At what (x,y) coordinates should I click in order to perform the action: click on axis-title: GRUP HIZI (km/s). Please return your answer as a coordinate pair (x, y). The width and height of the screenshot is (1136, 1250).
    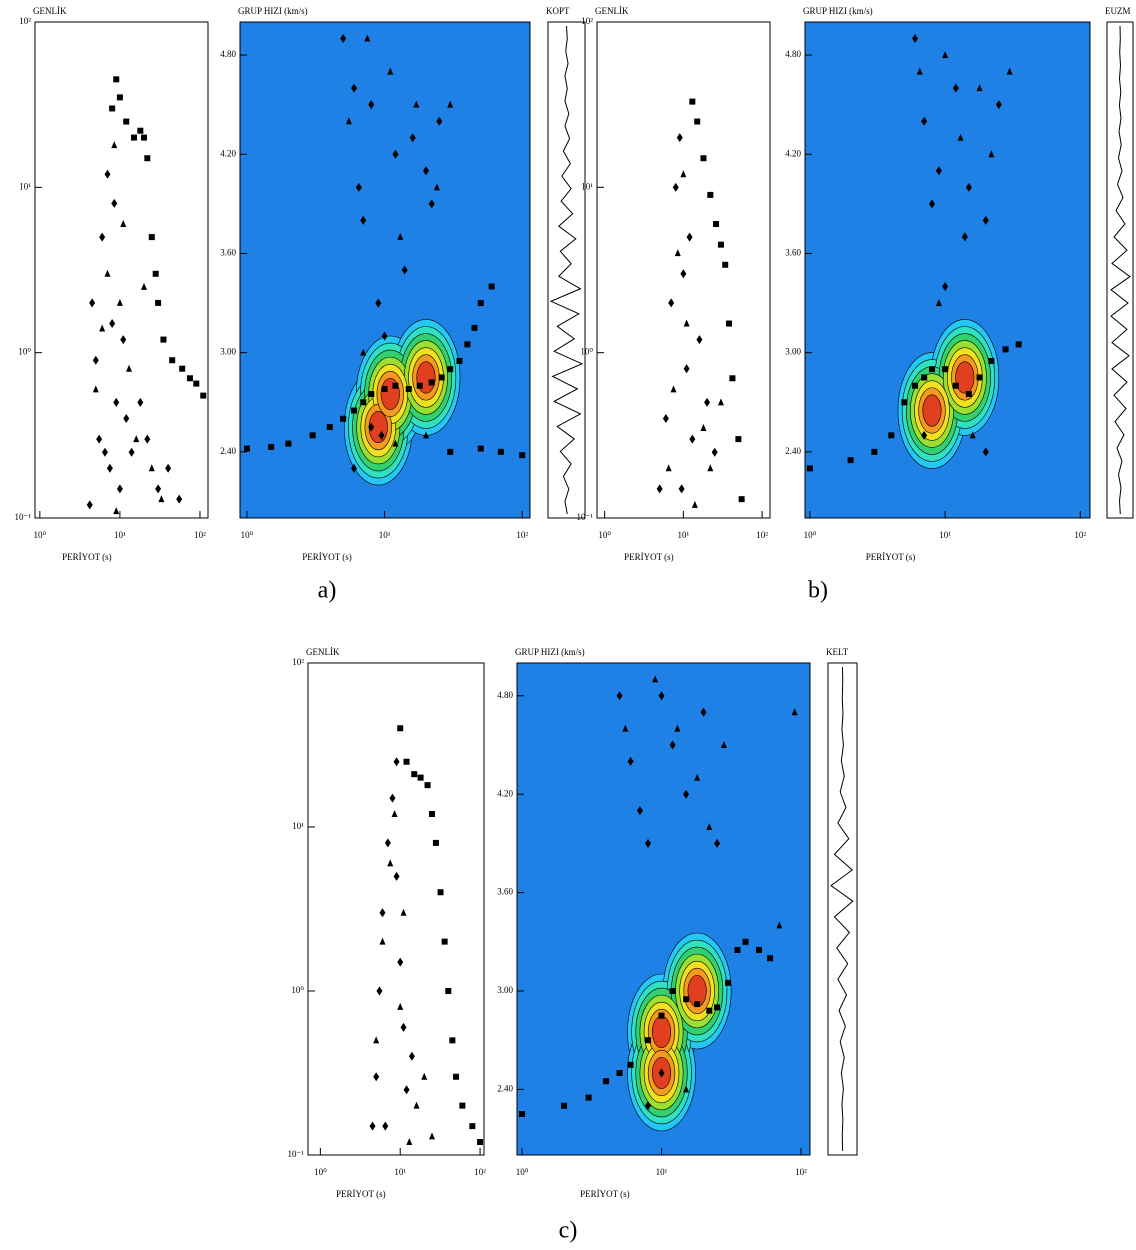
    Looking at the image, I should click on (273, 11).